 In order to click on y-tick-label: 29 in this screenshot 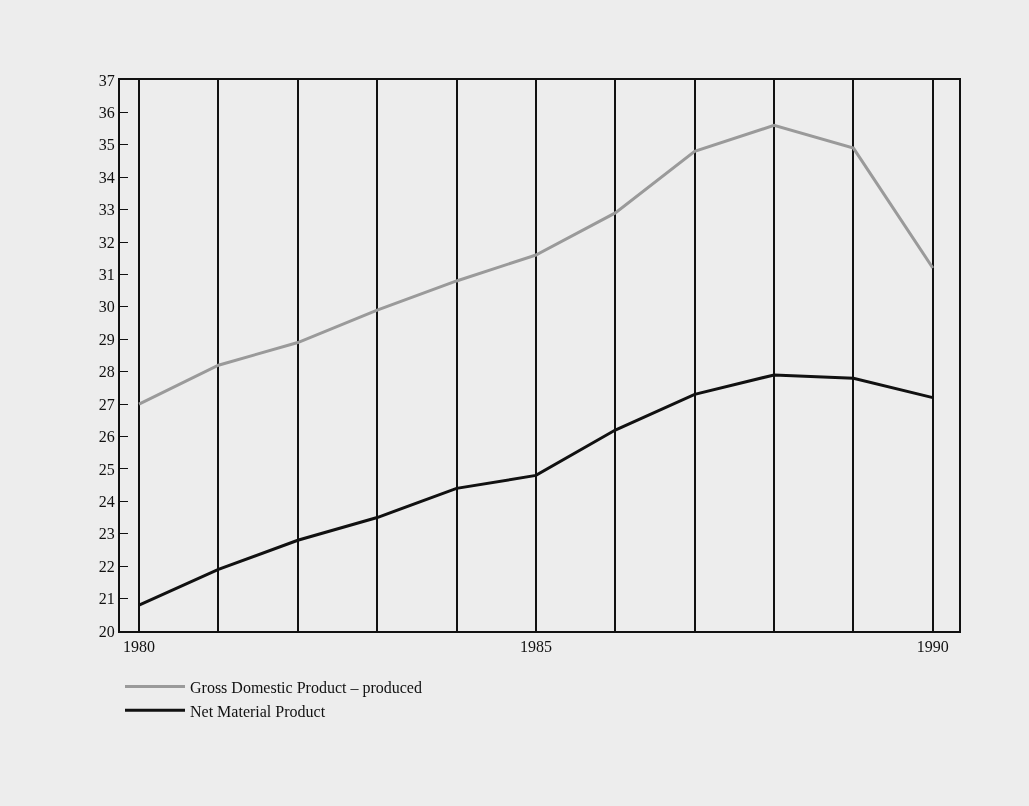, I will do `click(106, 339)`.